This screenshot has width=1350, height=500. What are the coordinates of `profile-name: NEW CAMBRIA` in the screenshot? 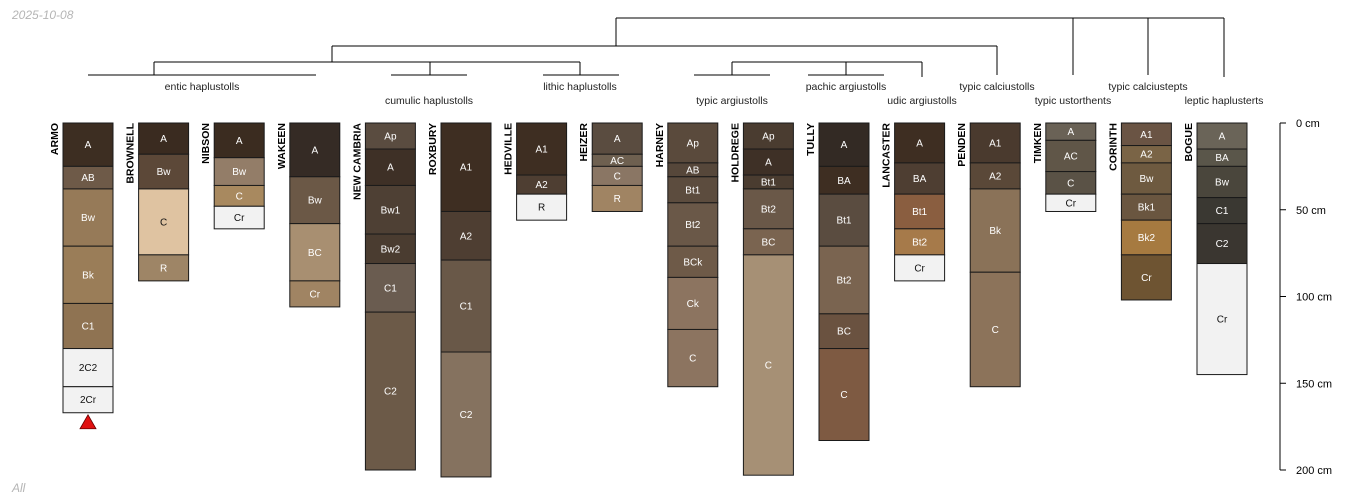 It's located at (357, 161).